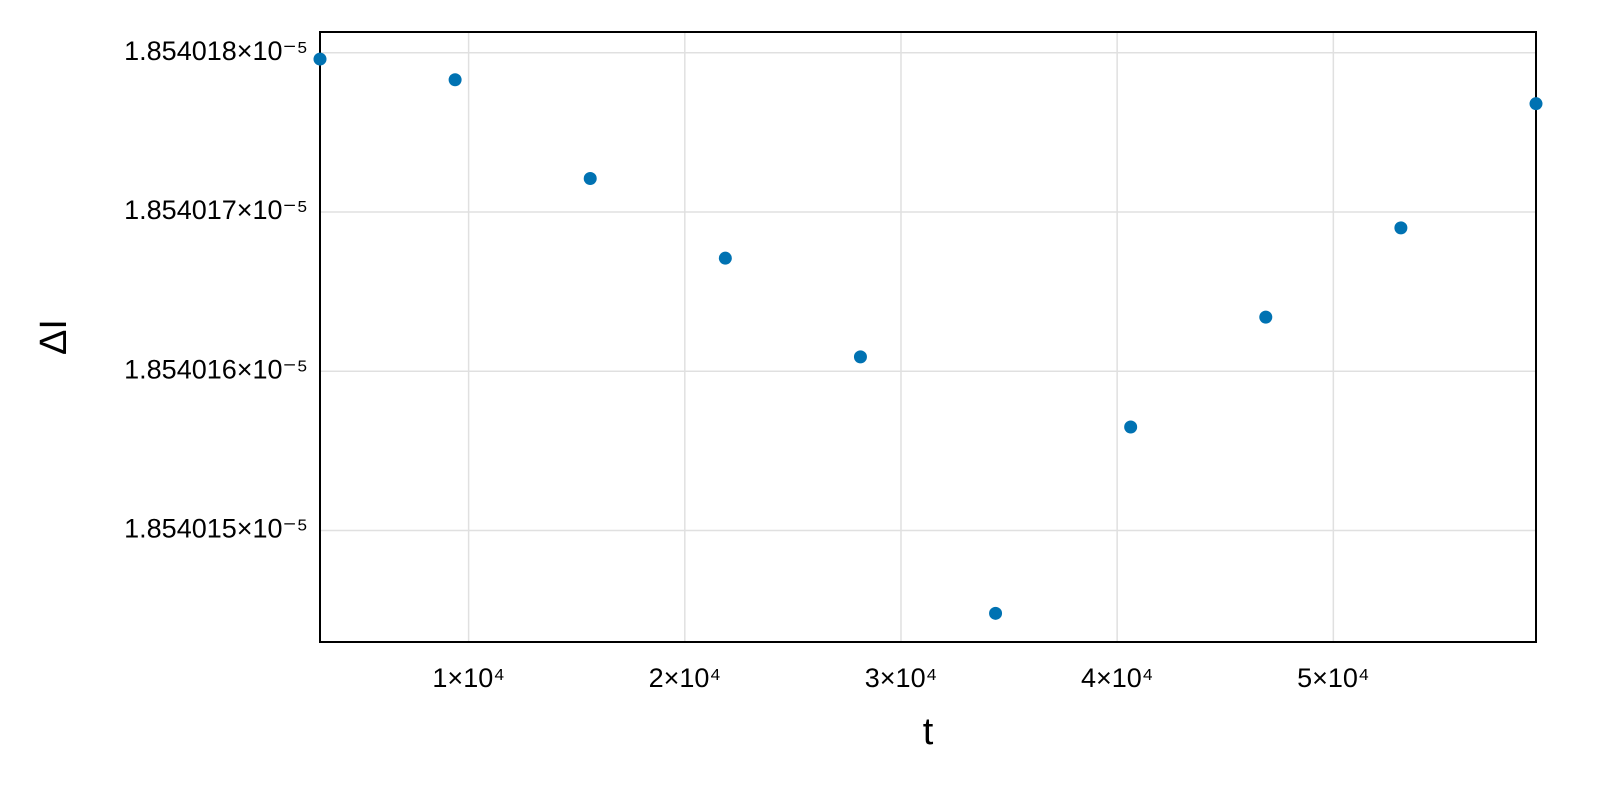  I want to click on y-tick-label: 1.854018×10⁻⁵, so click(216, 51).